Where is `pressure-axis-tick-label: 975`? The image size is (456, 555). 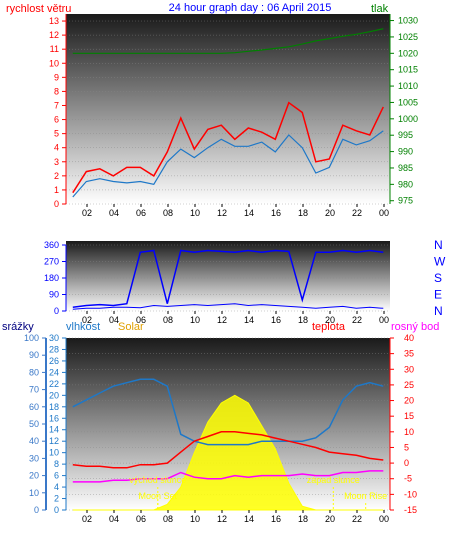 pressure-axis-tick-label: 975 is located at coordinates (405, 201).